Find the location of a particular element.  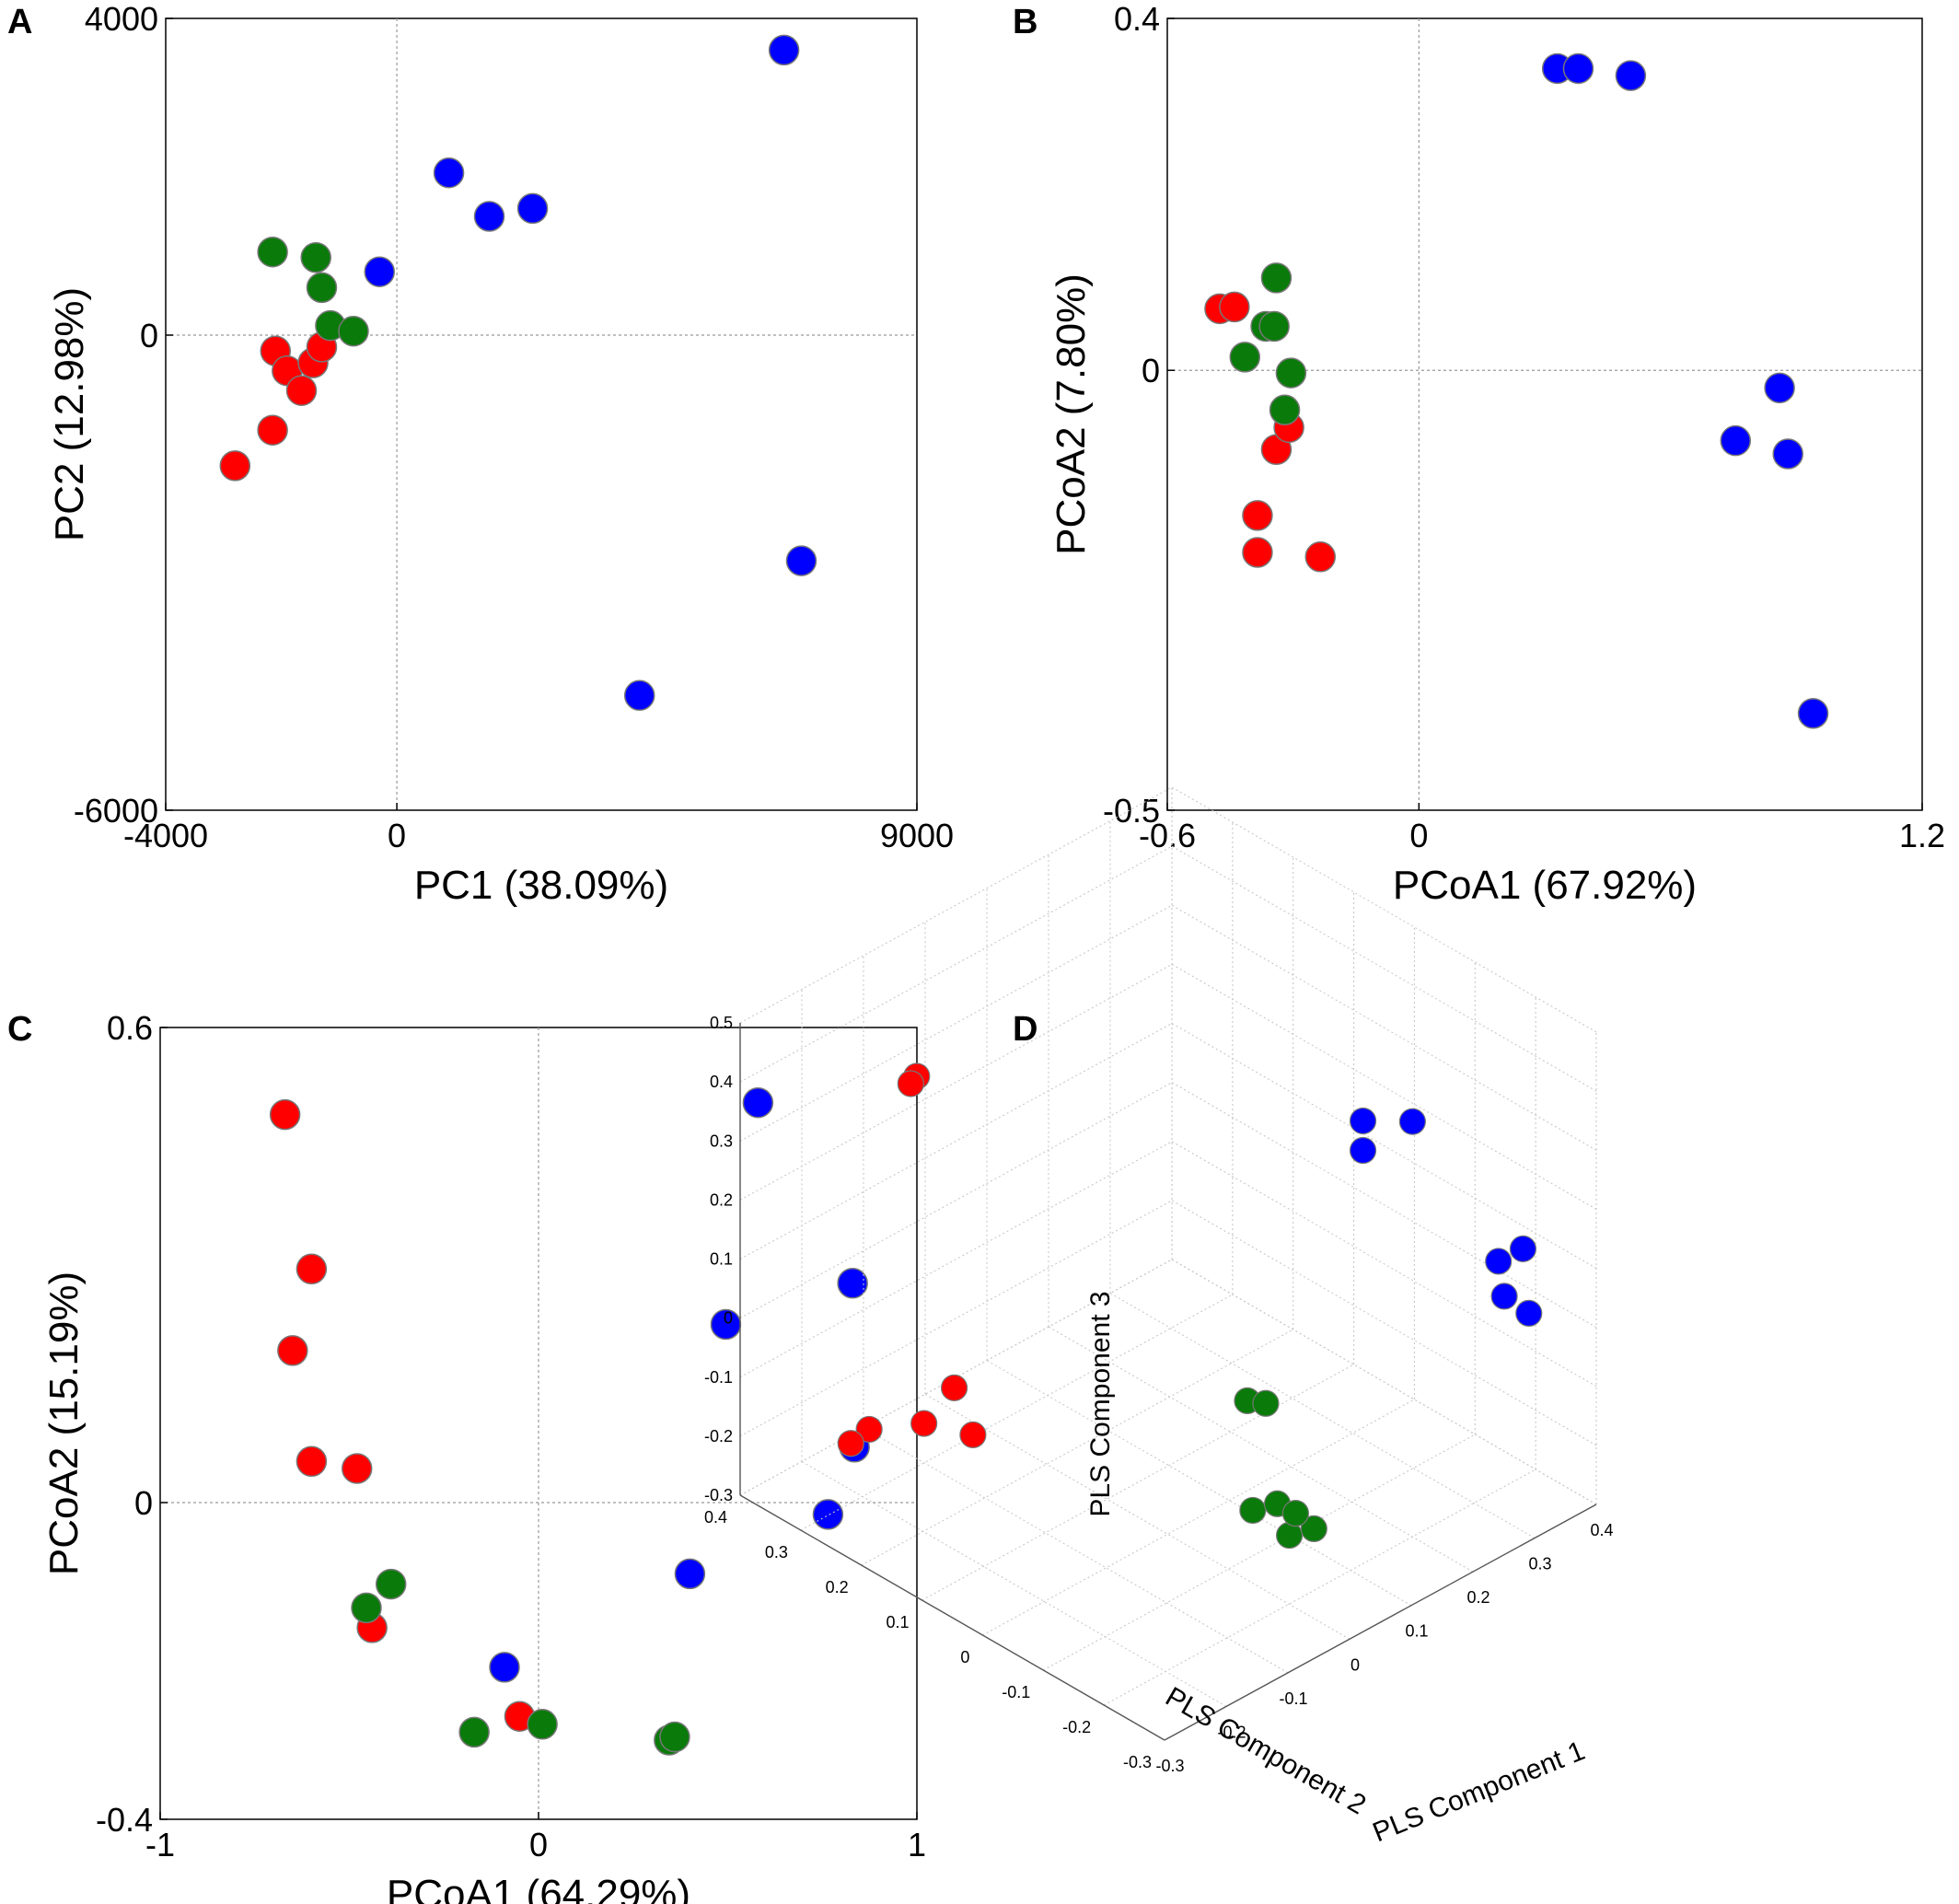

x-tick-label: -0.3 is located at coordinates (1169, 1766).